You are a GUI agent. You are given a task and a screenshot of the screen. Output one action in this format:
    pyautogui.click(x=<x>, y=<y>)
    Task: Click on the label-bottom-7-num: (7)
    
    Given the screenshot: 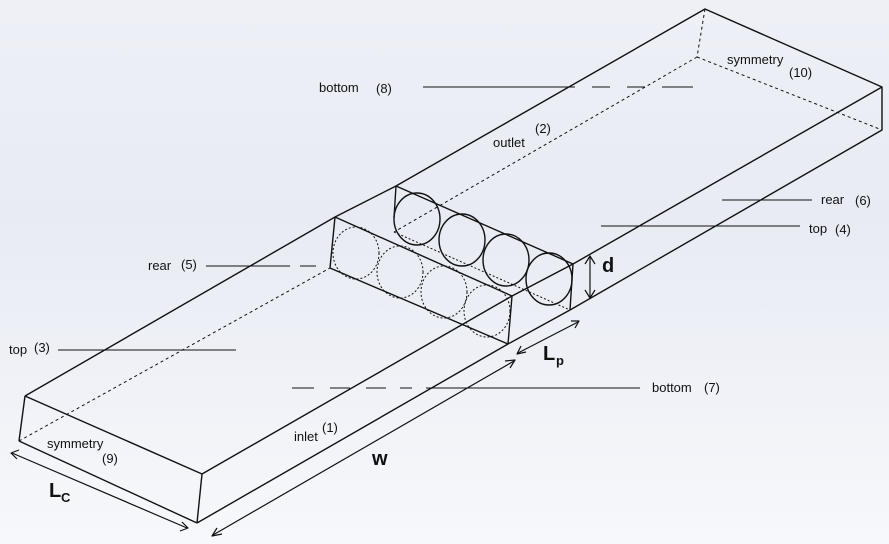 What is the action you would take?
    pyautogui.click(x=712, y=387)
    